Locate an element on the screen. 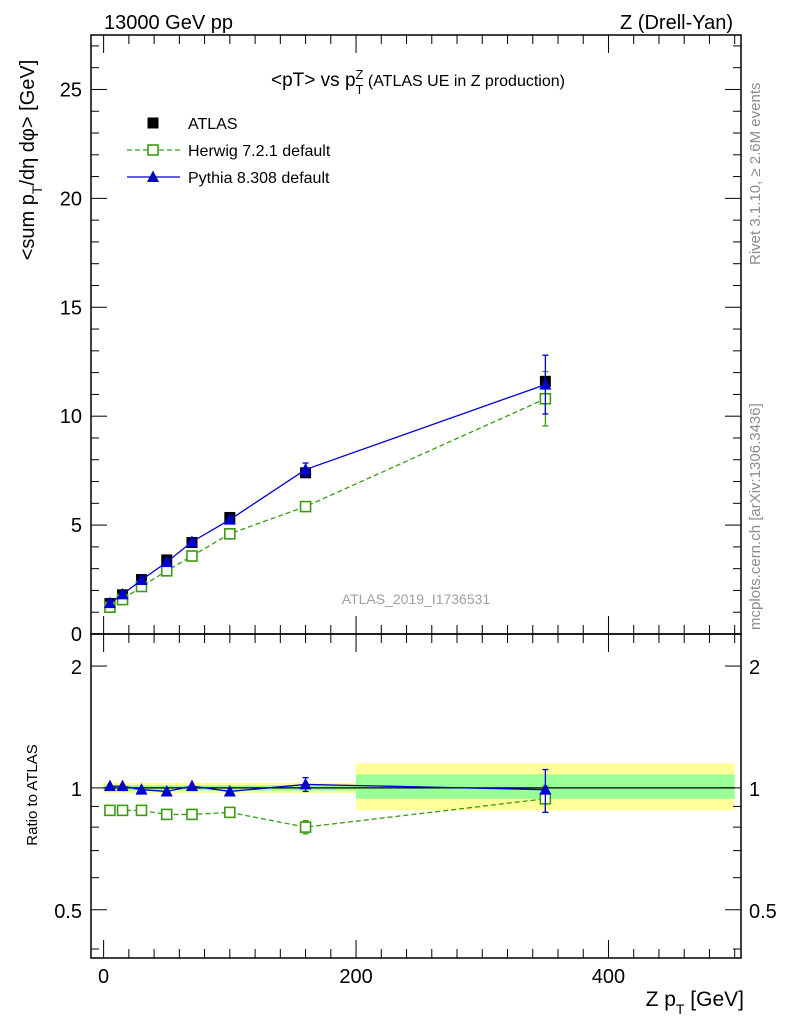 Image resolution: width=786 pixels, height=1024 pixels. legend-label: Pythia 8.308 default is located at coordinates (259, 178).